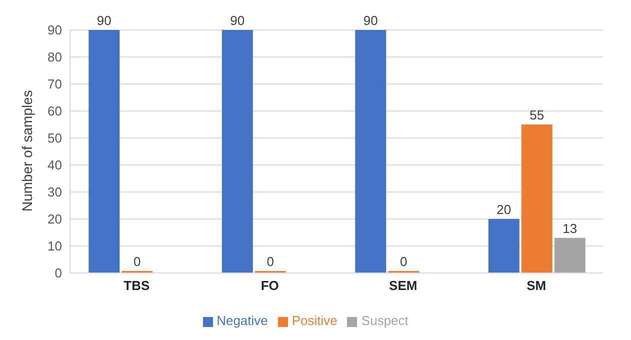  I want to click on legend-label: Suspect, so click(384, 320).